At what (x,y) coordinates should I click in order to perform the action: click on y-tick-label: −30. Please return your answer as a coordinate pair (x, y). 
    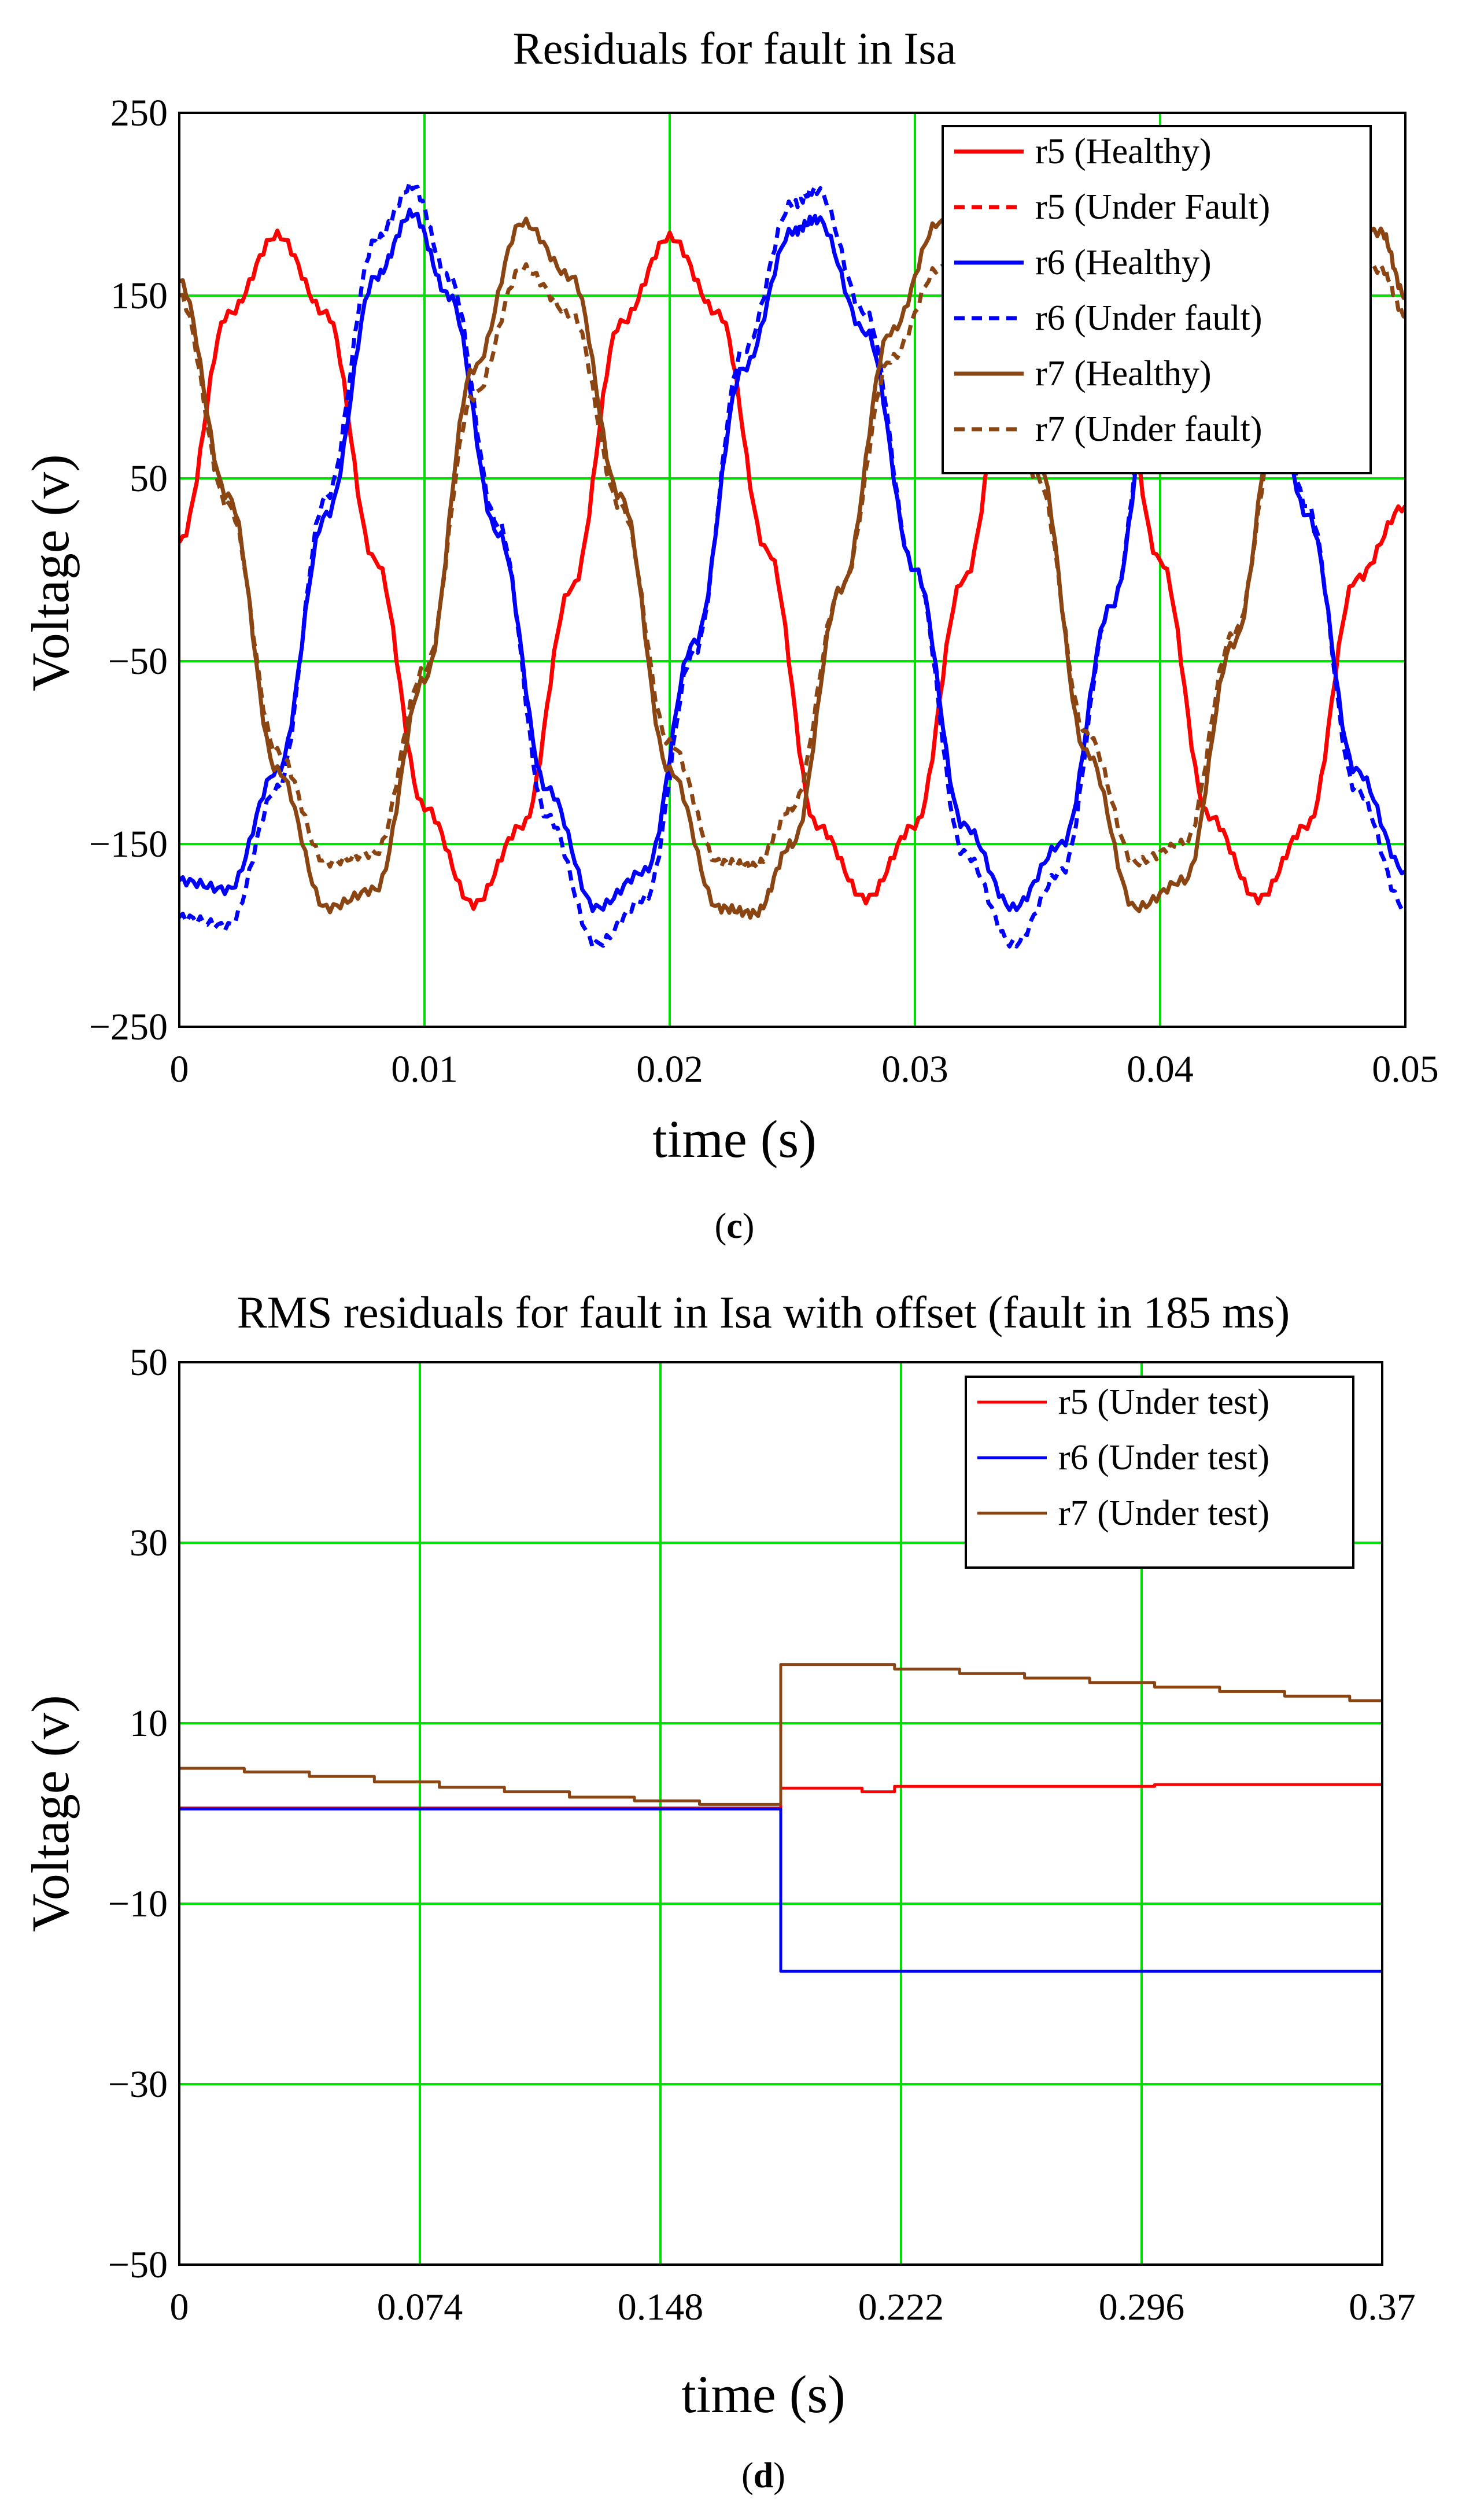
    Looking at the image, I should click on (138, 2084).